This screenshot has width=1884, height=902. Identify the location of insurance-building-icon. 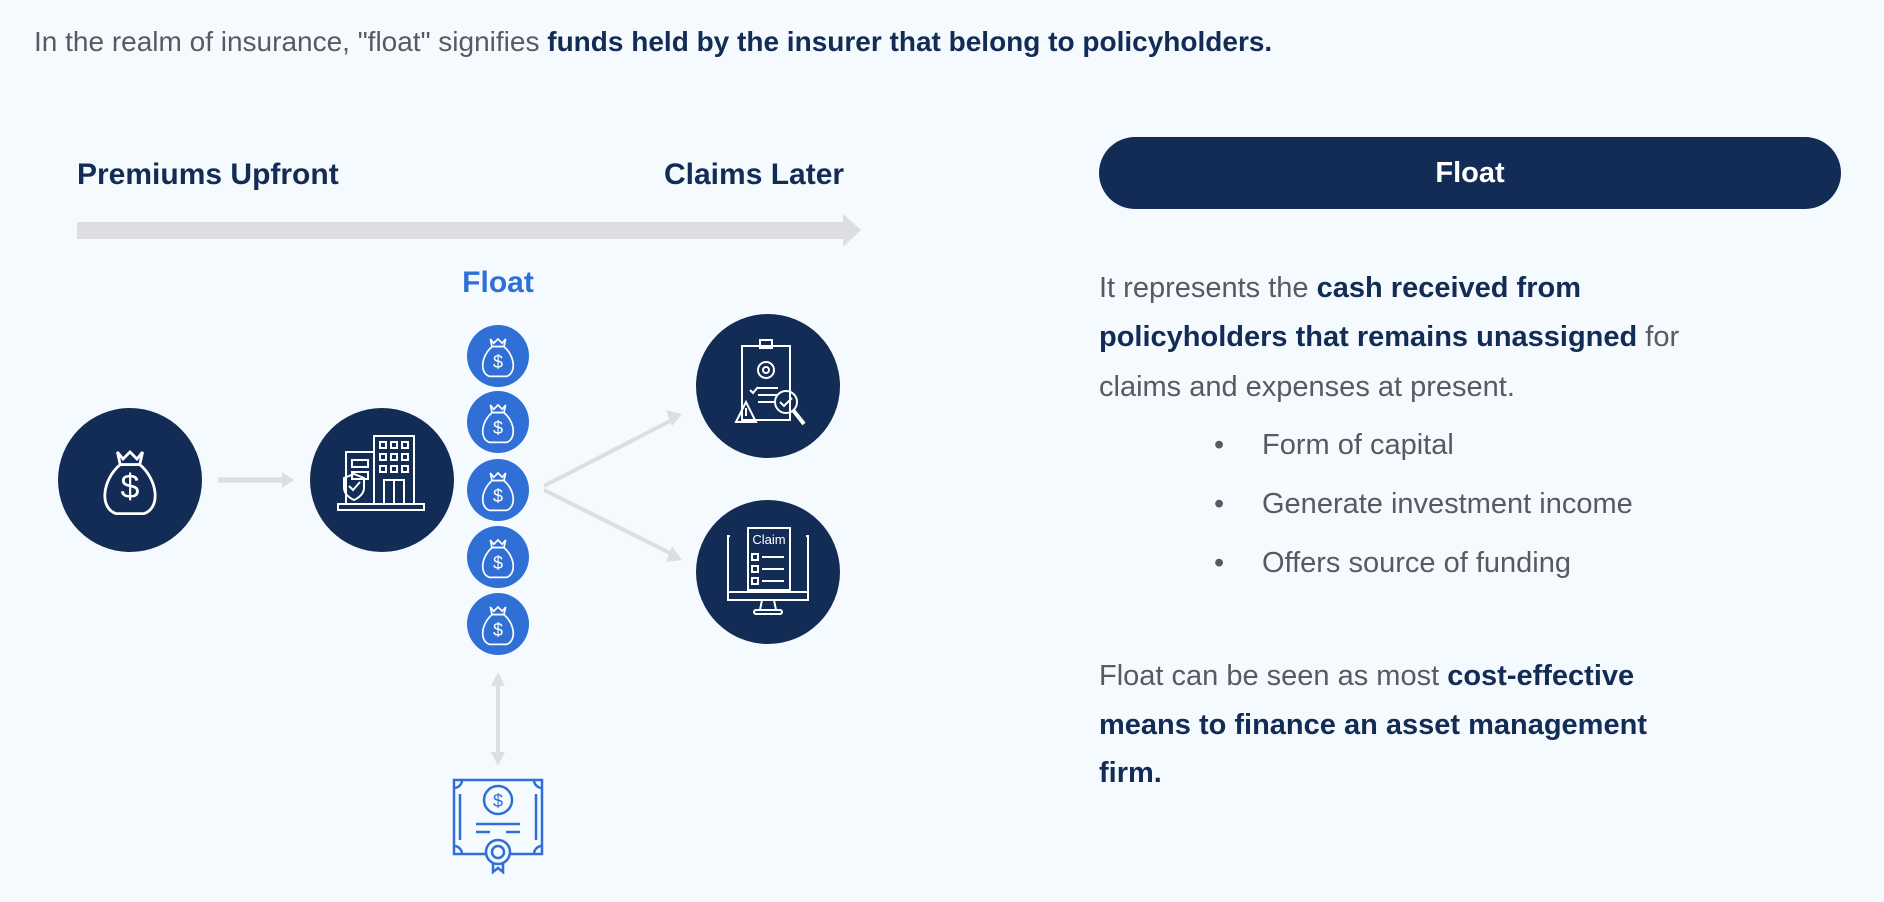
(382, 480).